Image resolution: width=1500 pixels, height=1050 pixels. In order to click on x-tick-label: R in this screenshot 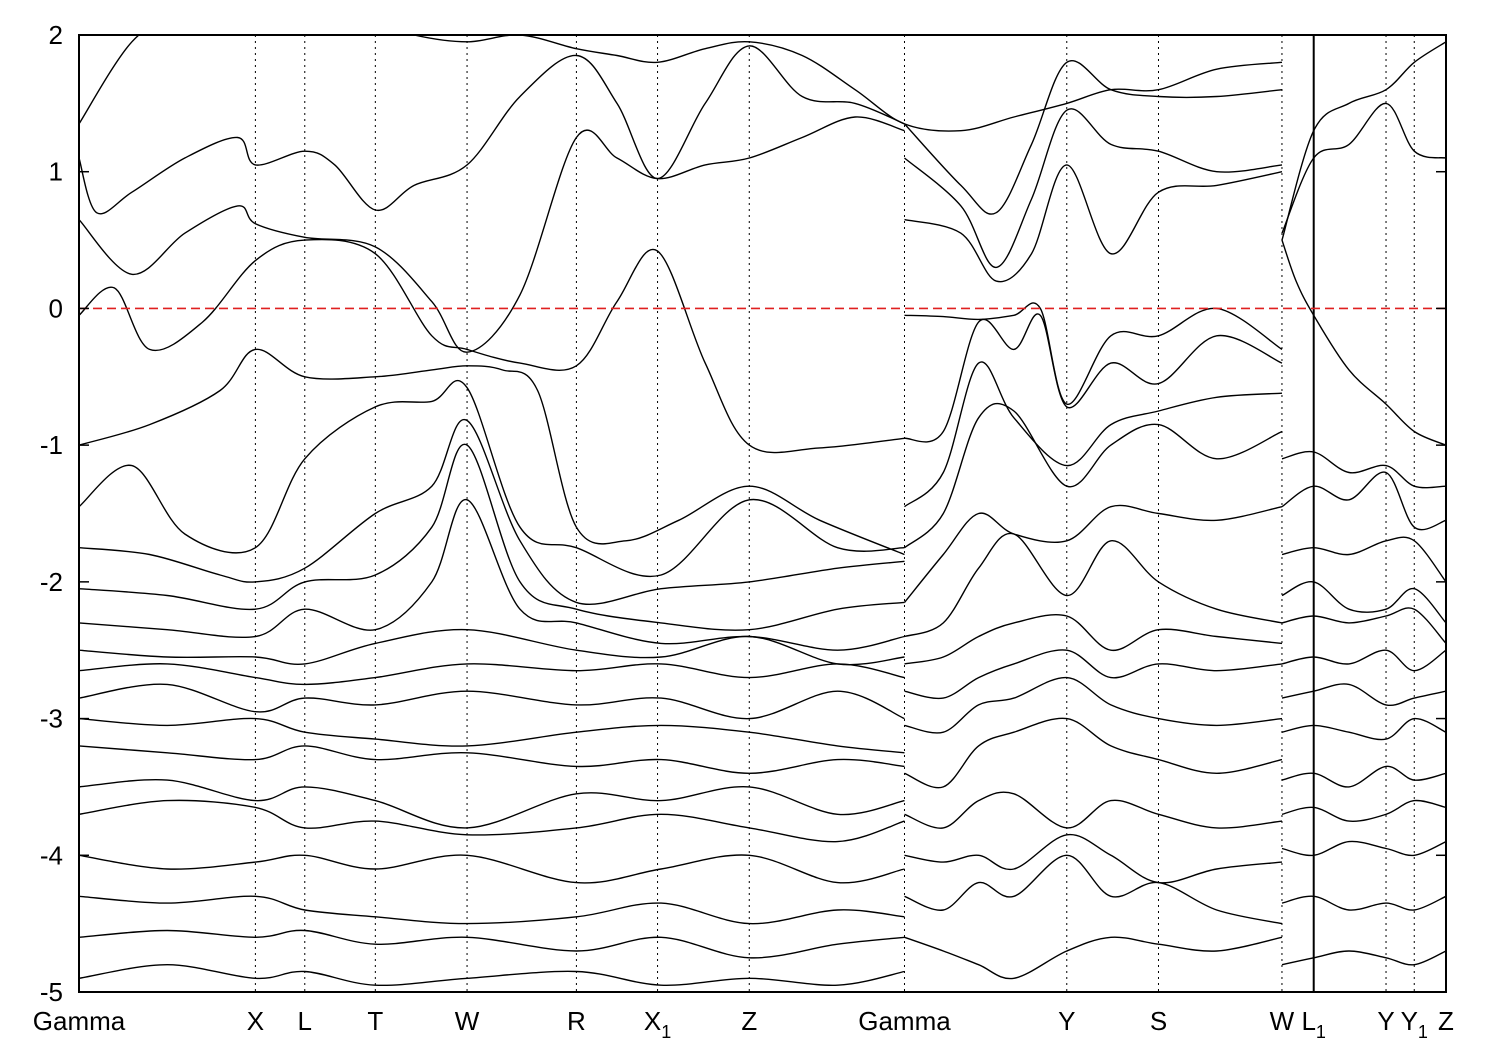, I will do `click(576, 1021)`.